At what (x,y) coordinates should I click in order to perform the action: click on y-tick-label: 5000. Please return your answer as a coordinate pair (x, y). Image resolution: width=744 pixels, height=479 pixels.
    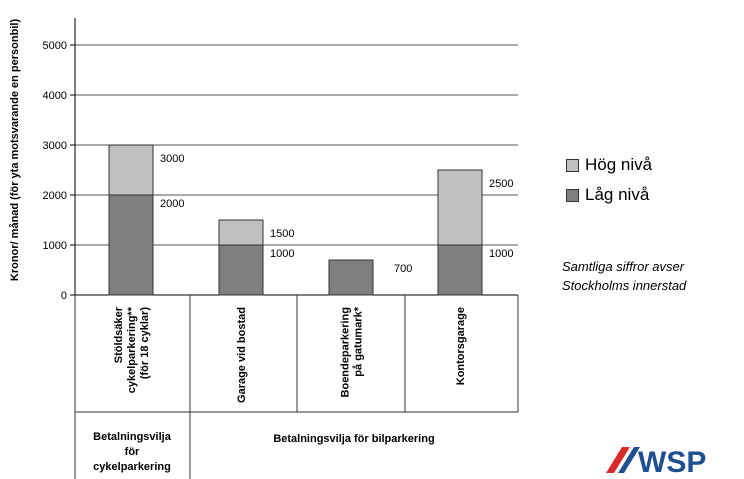
    Looking at the image, I should click on (55, 46).